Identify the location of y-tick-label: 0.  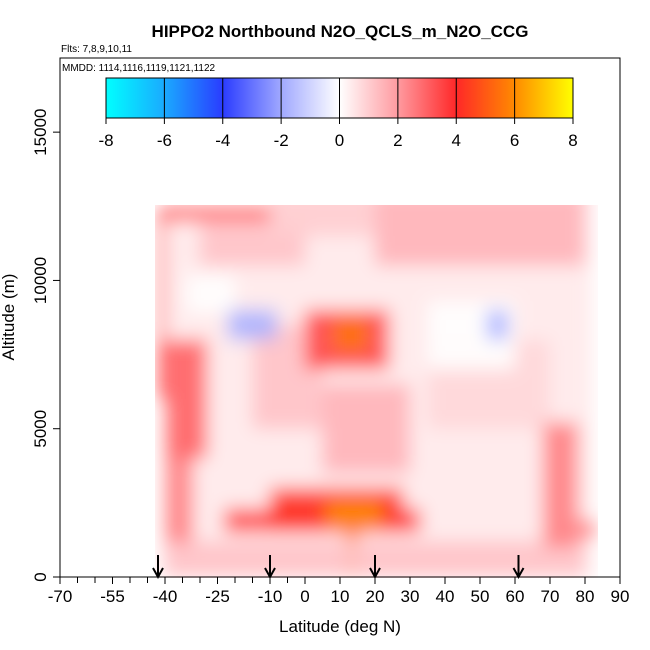
(40, 576).